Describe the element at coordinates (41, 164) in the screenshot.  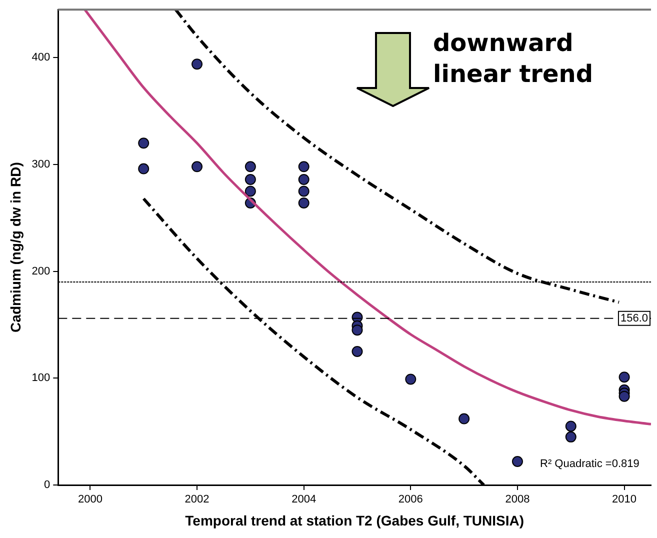
I see `y-tick-label: 300` at that location.